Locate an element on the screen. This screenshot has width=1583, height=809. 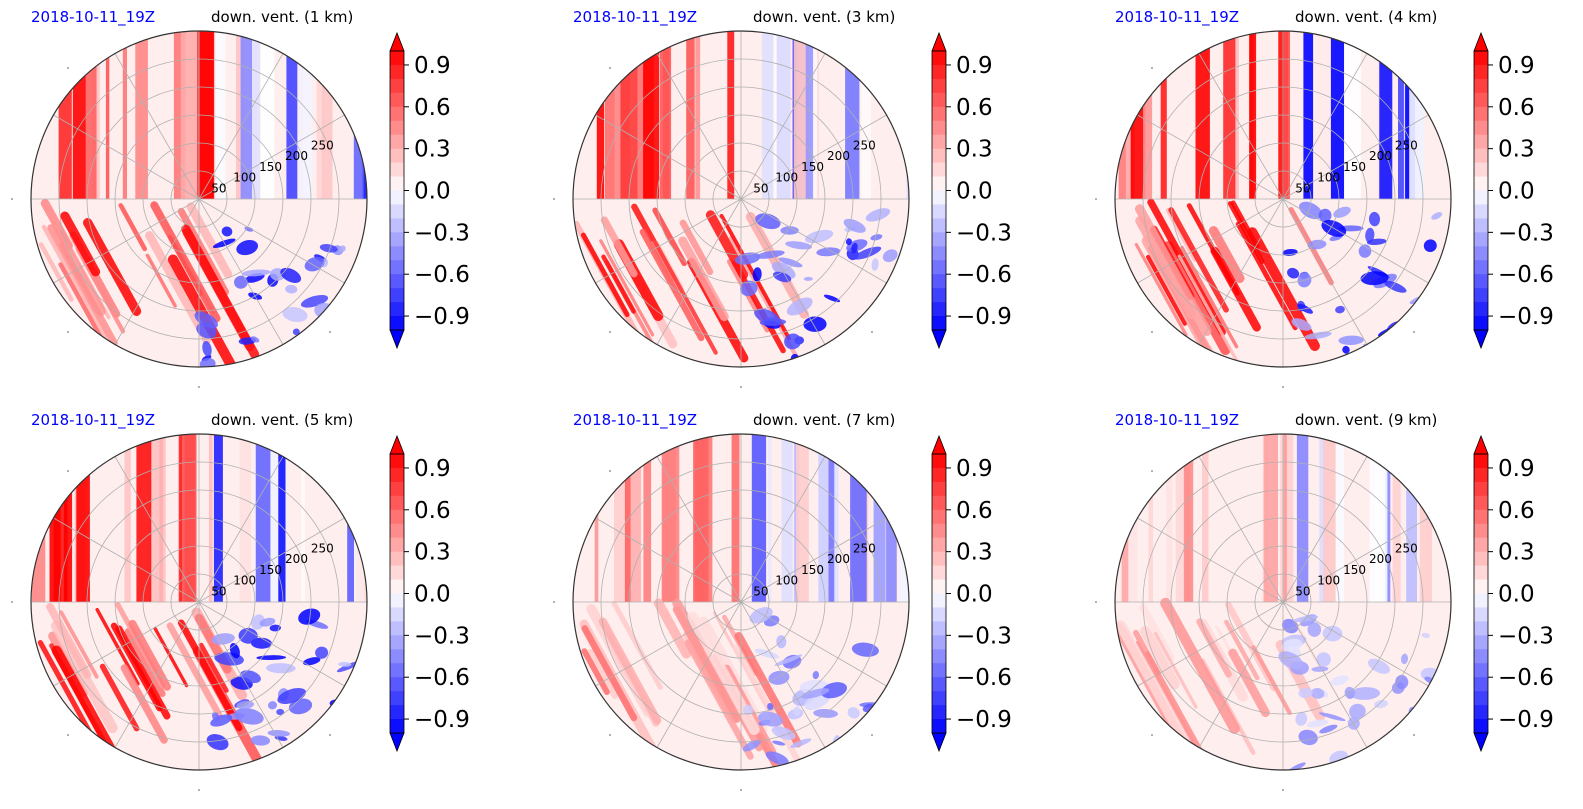
colorbar-tick-label: −0.3 is located at coordinates (1526, 636).